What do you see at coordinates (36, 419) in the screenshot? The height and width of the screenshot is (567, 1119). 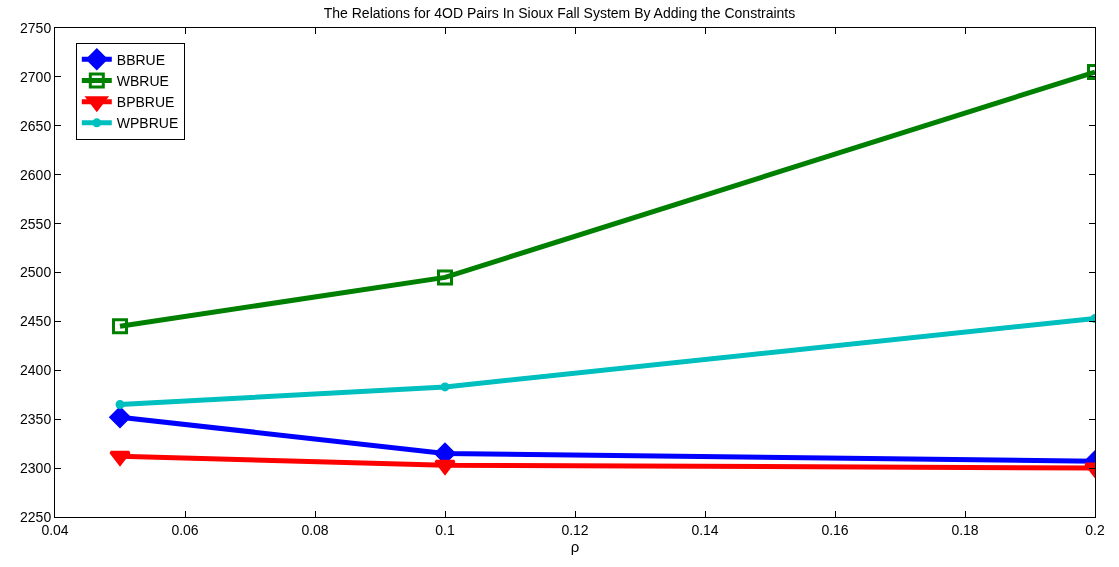 I see `y-tick-label: 2350` at bounding box center [36, 419].